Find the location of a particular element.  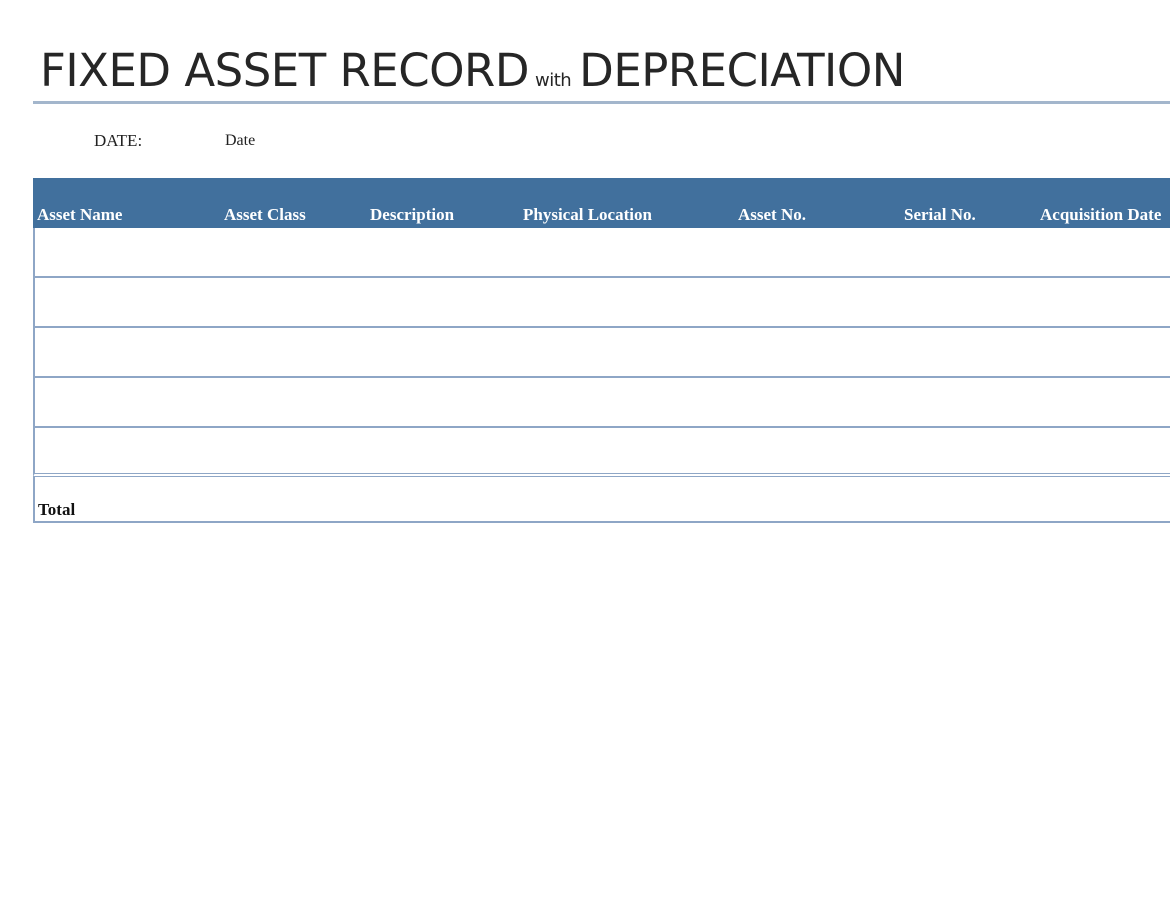

column-header-physical-location: Physical Location is located at coordinates (587, 214).